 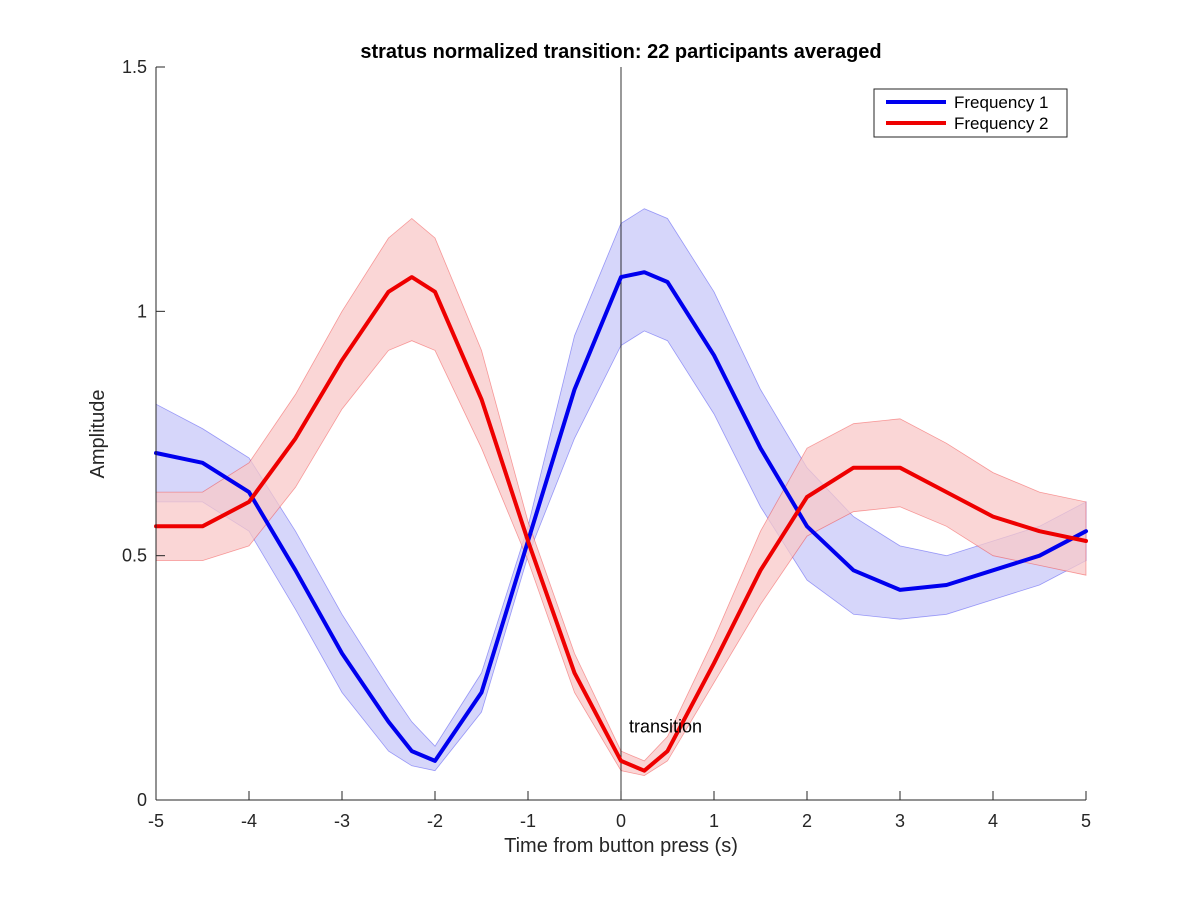 I want to click on y-tick-label: 1, so click(x=142, y=311).